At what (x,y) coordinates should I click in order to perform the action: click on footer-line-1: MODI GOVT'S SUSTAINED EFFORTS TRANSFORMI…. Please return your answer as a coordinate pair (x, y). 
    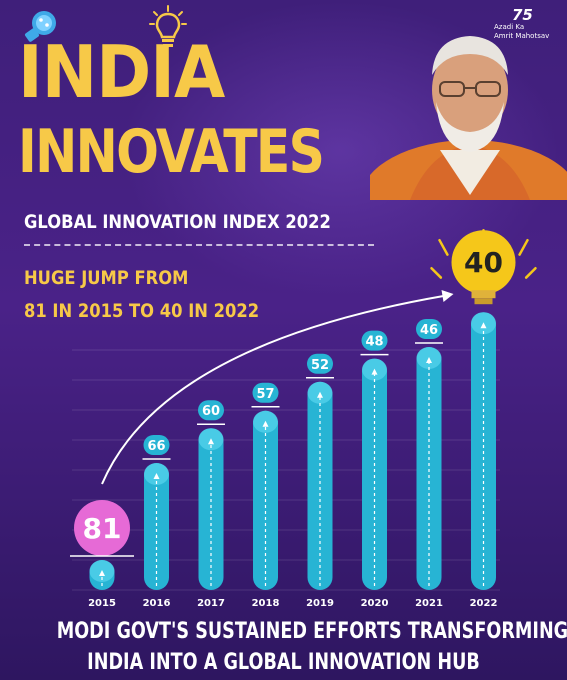
    Looking at the image, I should click on (311, 631).